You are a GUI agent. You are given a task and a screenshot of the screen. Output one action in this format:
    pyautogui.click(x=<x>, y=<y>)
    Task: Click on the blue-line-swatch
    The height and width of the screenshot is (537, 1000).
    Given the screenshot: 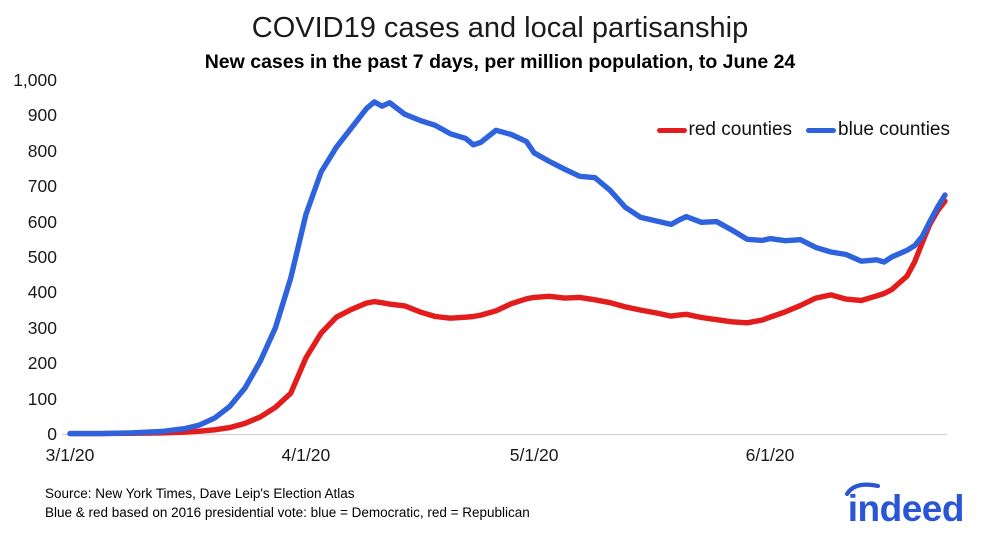 What is the action you would take?
    pyautogui.click(x=821, y=130)
    